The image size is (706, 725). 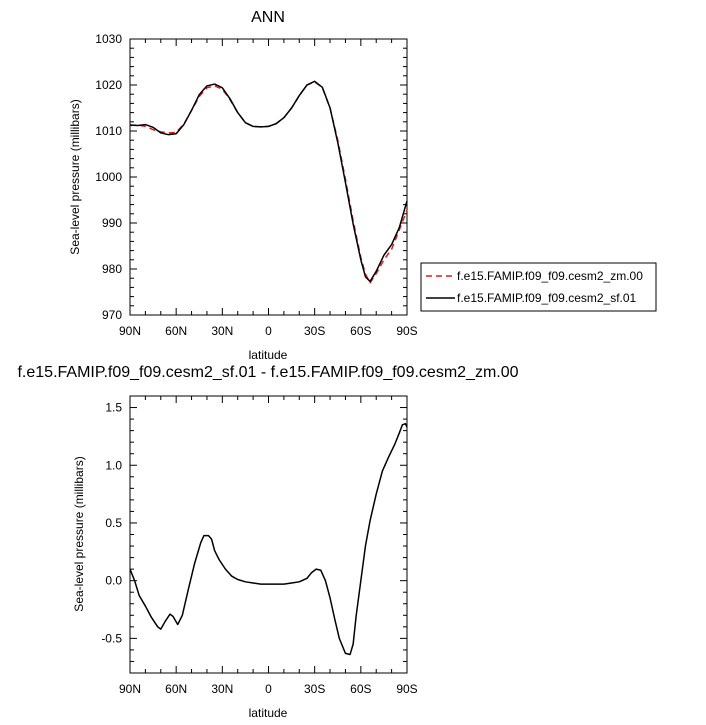 I want to click on y-tick-label: 980, so click(x=112, y=269).